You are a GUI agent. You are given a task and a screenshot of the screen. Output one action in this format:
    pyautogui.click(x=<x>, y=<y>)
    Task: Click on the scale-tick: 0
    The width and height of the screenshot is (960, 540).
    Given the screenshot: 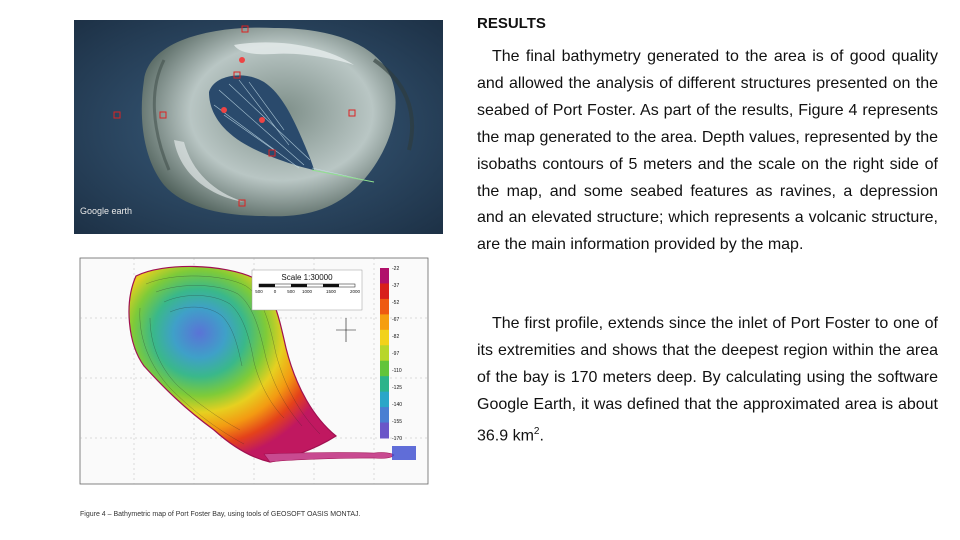 What is the action you would take?
    pyautogui.click(x=275, y=291)
    